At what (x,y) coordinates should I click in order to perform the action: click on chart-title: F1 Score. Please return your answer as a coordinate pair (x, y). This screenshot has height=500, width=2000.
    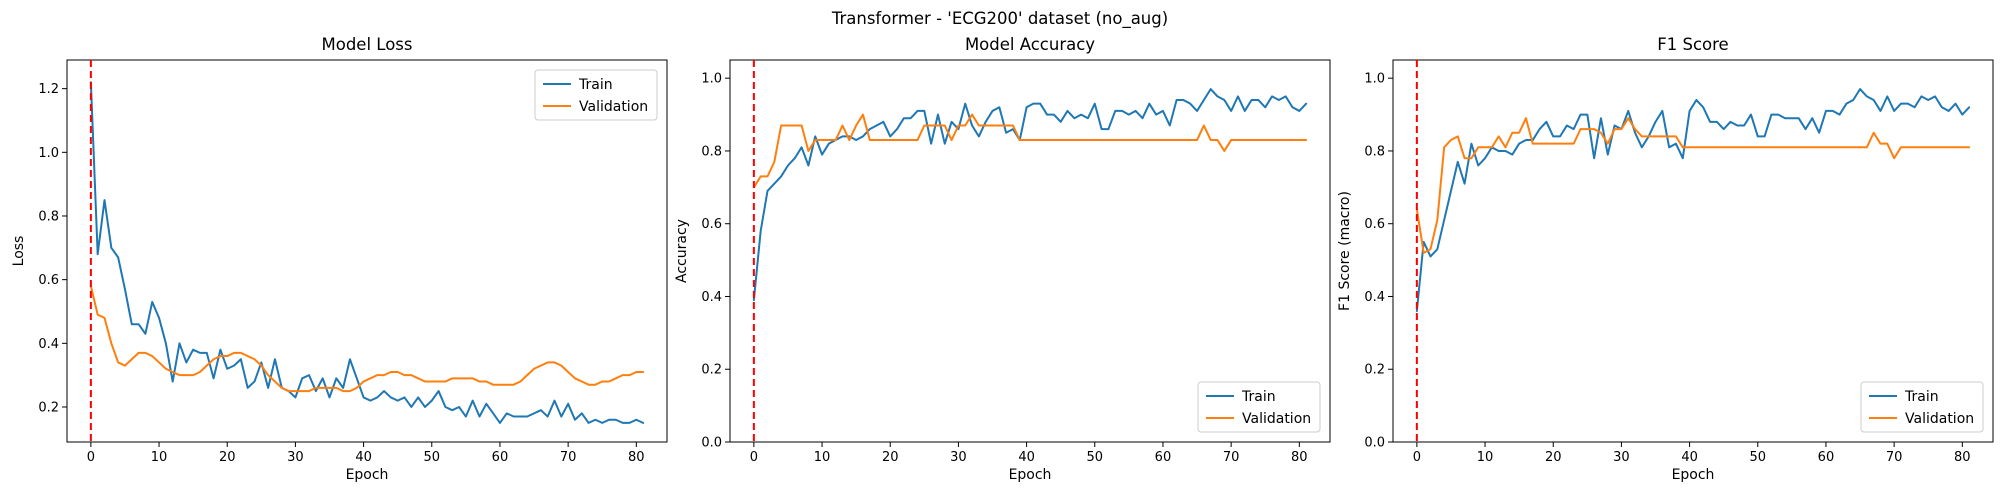
    Looking at the image, I should click on (1692, 44).